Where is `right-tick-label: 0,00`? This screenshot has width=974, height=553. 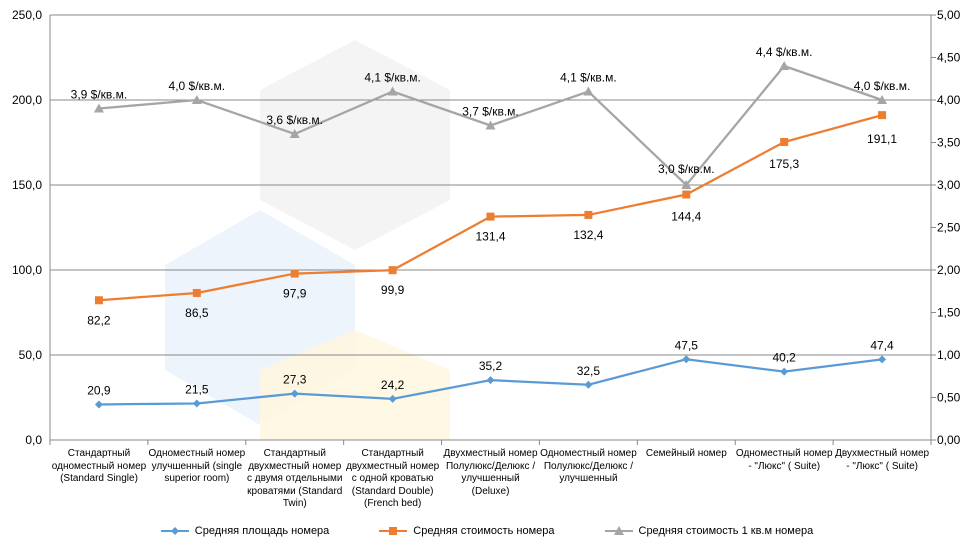
right-tick-label: 0,00 is located at coordinates (949, 440).